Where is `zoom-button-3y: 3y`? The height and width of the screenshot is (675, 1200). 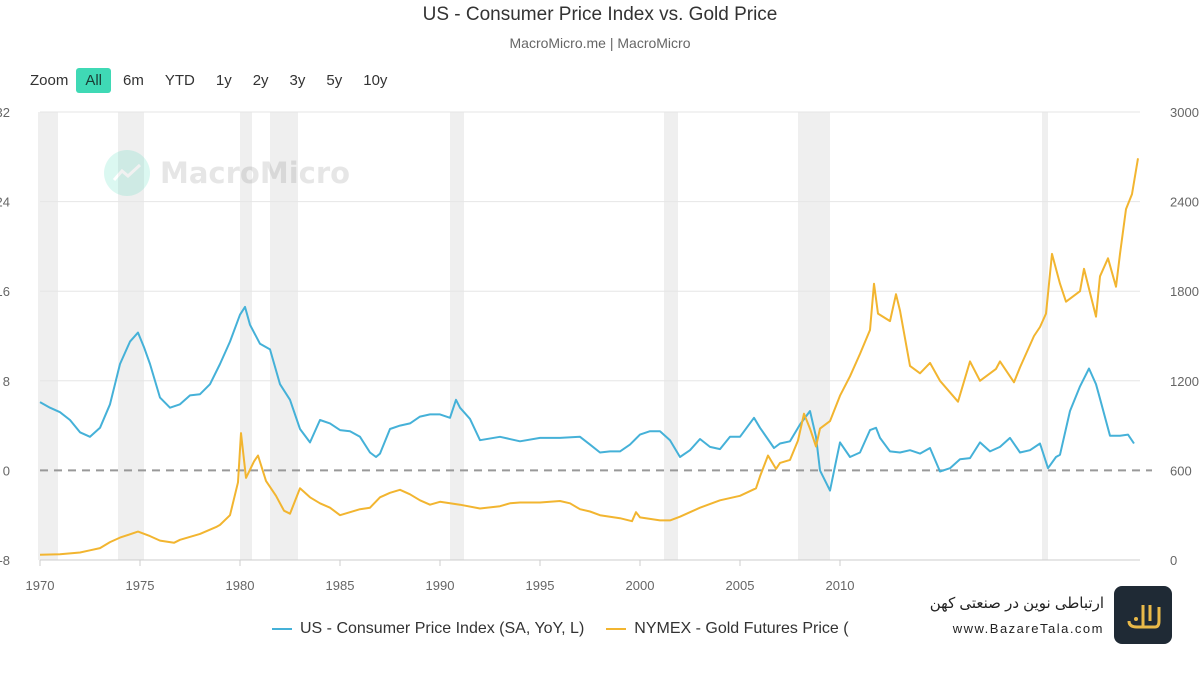 zoom-button-3y: 3y is located at coordinates (297, 80).